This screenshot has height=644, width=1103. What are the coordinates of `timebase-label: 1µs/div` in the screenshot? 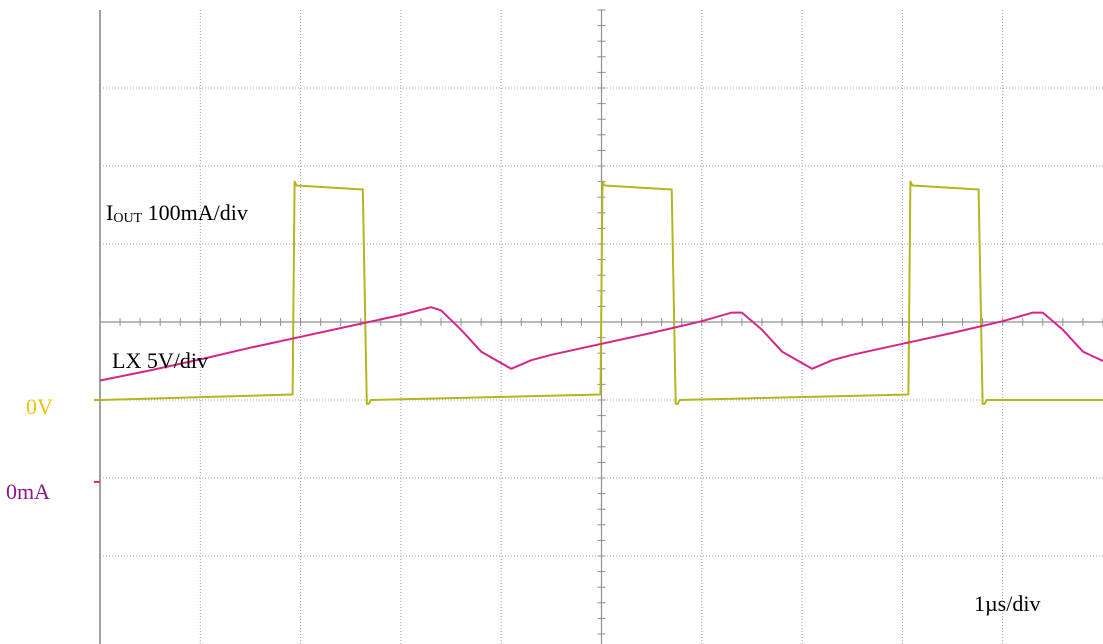 It's located at (1007, 603).